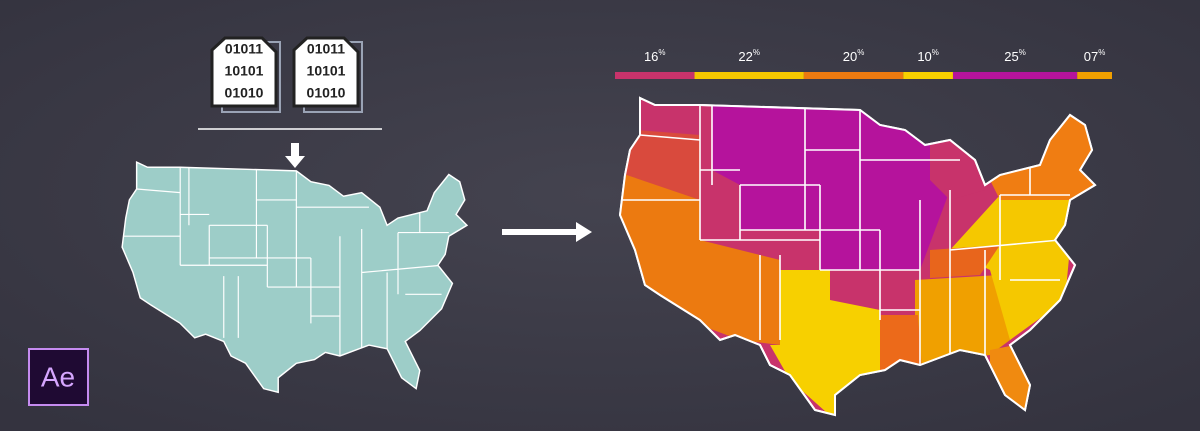 The width and height of the screenshot is (1200, 431). I want to click on legend-value: 10, so click(924, 56).